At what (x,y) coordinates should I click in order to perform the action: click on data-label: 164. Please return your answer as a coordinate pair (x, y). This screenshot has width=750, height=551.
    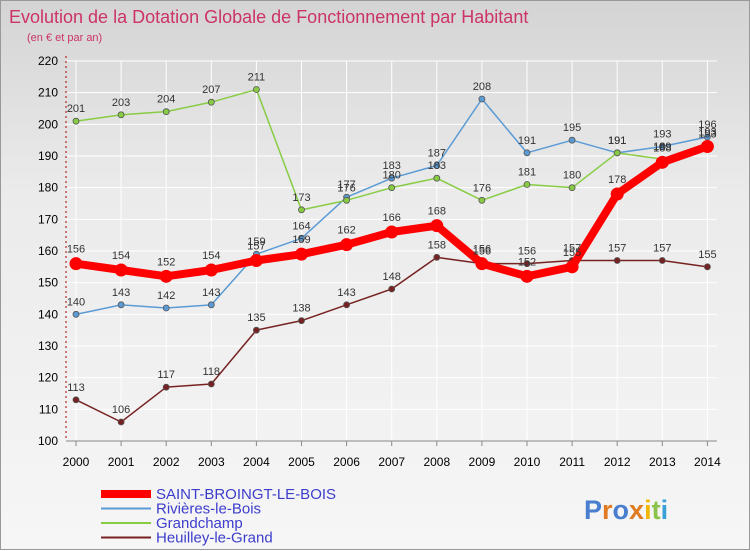
    Looking at the image, I should click on (301, 226).